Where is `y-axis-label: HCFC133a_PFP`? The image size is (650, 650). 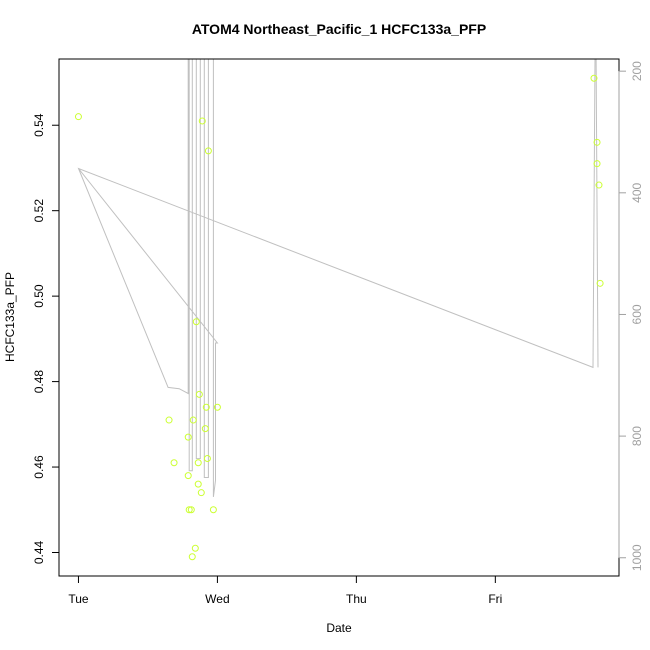
y-axis-label: HCFC133a_PFP is located at coordinates (10, 317).